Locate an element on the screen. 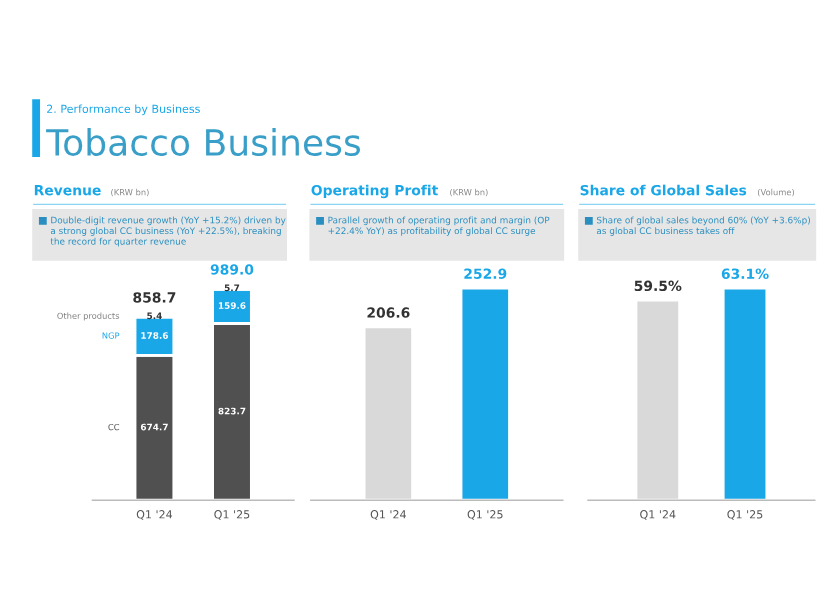  text: Tobacco Business is located at coordinates (203, 142).